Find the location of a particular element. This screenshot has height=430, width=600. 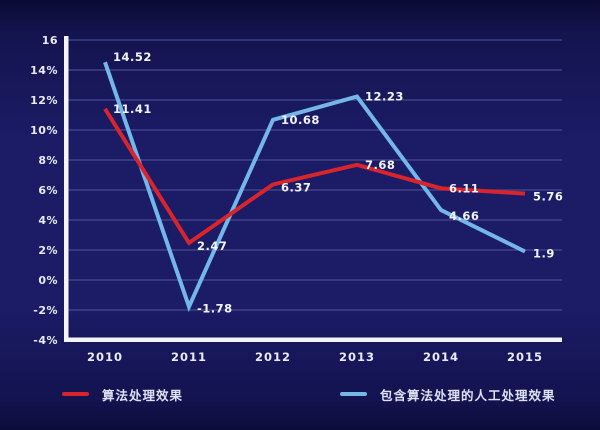

data-label: 6.37 is located at coordinates (296, 187).